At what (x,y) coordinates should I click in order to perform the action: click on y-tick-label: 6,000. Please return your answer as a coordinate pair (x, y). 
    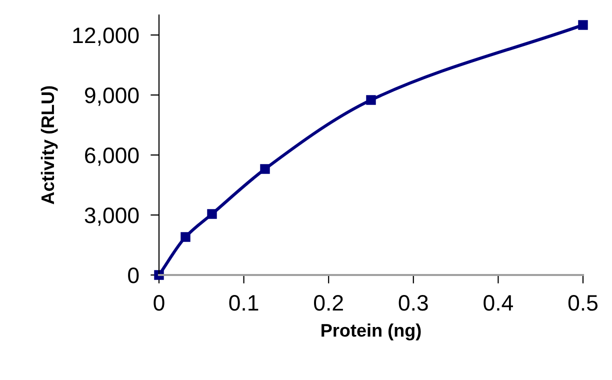
    Looking at the image, I should click on (112, 157).